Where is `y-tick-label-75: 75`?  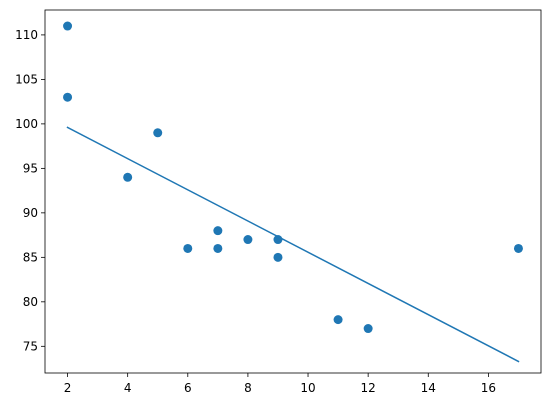
y-tick-label-75: 75 is located at coordinates (30, 346).